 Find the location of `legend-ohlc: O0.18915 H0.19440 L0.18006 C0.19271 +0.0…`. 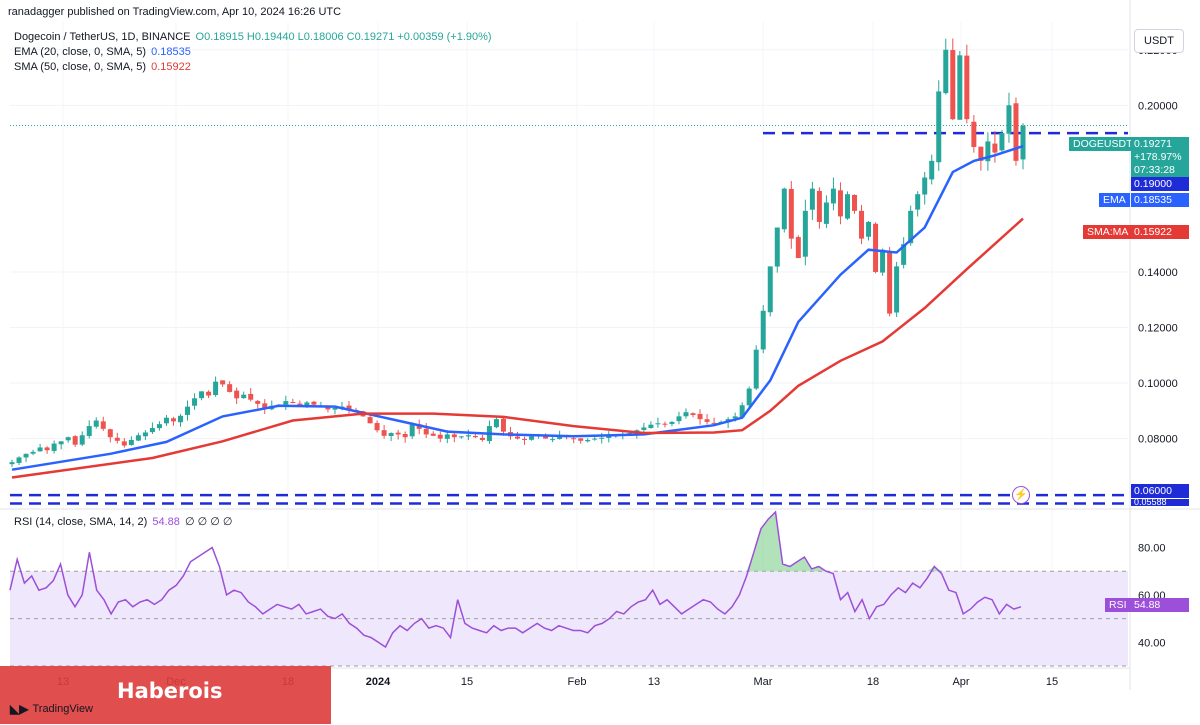

legend-ohlc: O0.18915 H0.19440 L0.18006 C0.19271 +0.0… is located at coordinates (343, 37).